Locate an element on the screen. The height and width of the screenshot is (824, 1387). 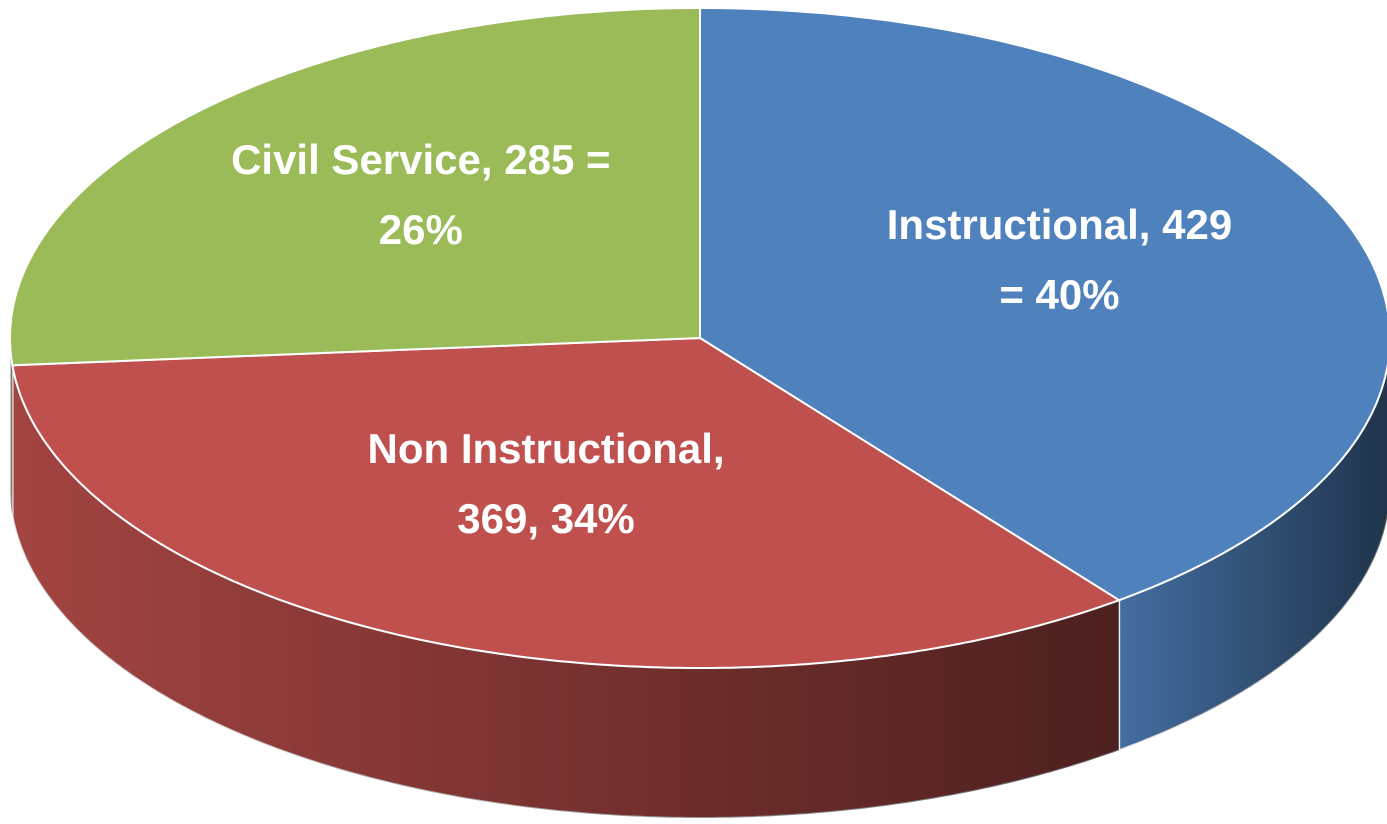
data-label: Civil Service, 285 = 26% is located at coordinates (421, 195).